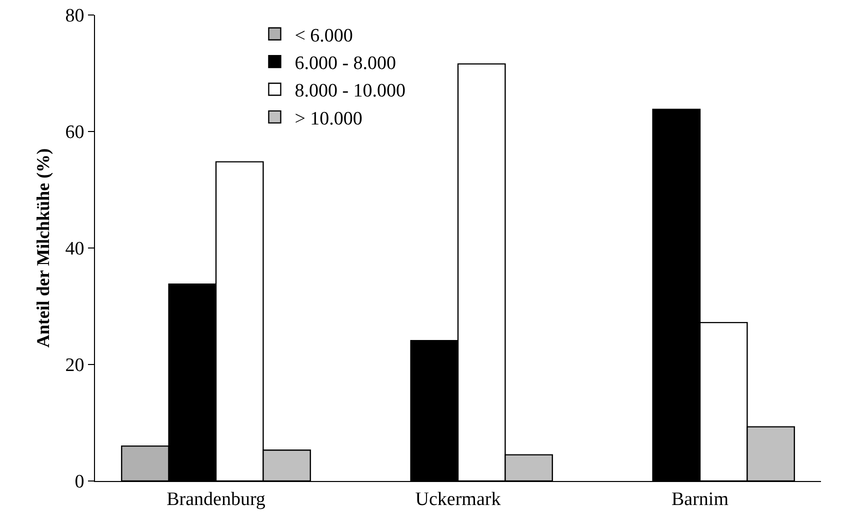 Image resolution: width=841 pixels, height=531 pixels. What do you see at coordinates (328, 119) in the screenshot?
I see `legend-label: > 10.000` at bounding box center [328, 119].